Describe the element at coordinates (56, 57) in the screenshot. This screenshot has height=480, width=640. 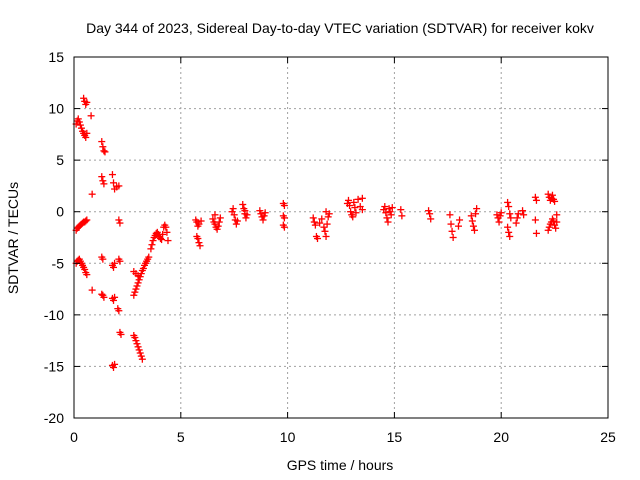
I see `y-tick-label: 15` at that location.